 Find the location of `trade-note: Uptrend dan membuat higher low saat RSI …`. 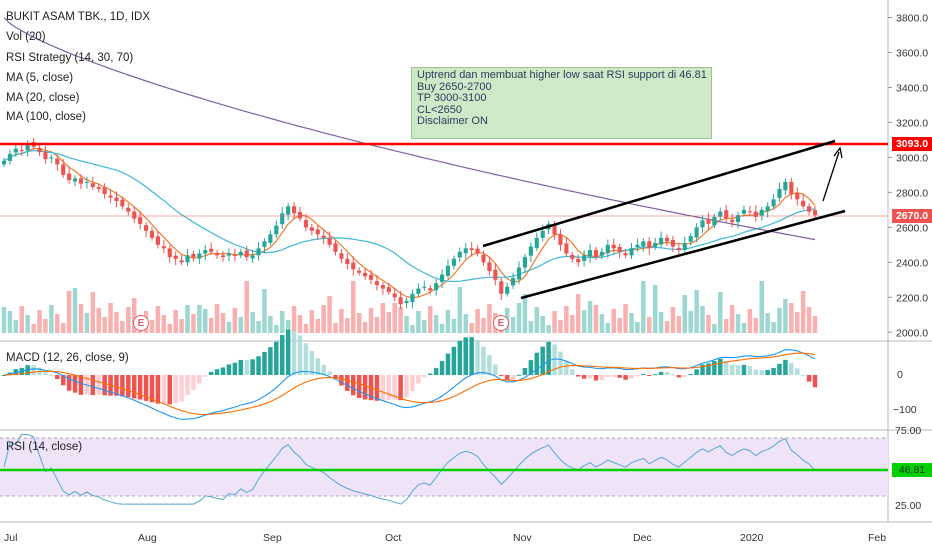

trade-note: Uptrend dan membuat higher low saat RSI … is located at coordinates (561, 103).